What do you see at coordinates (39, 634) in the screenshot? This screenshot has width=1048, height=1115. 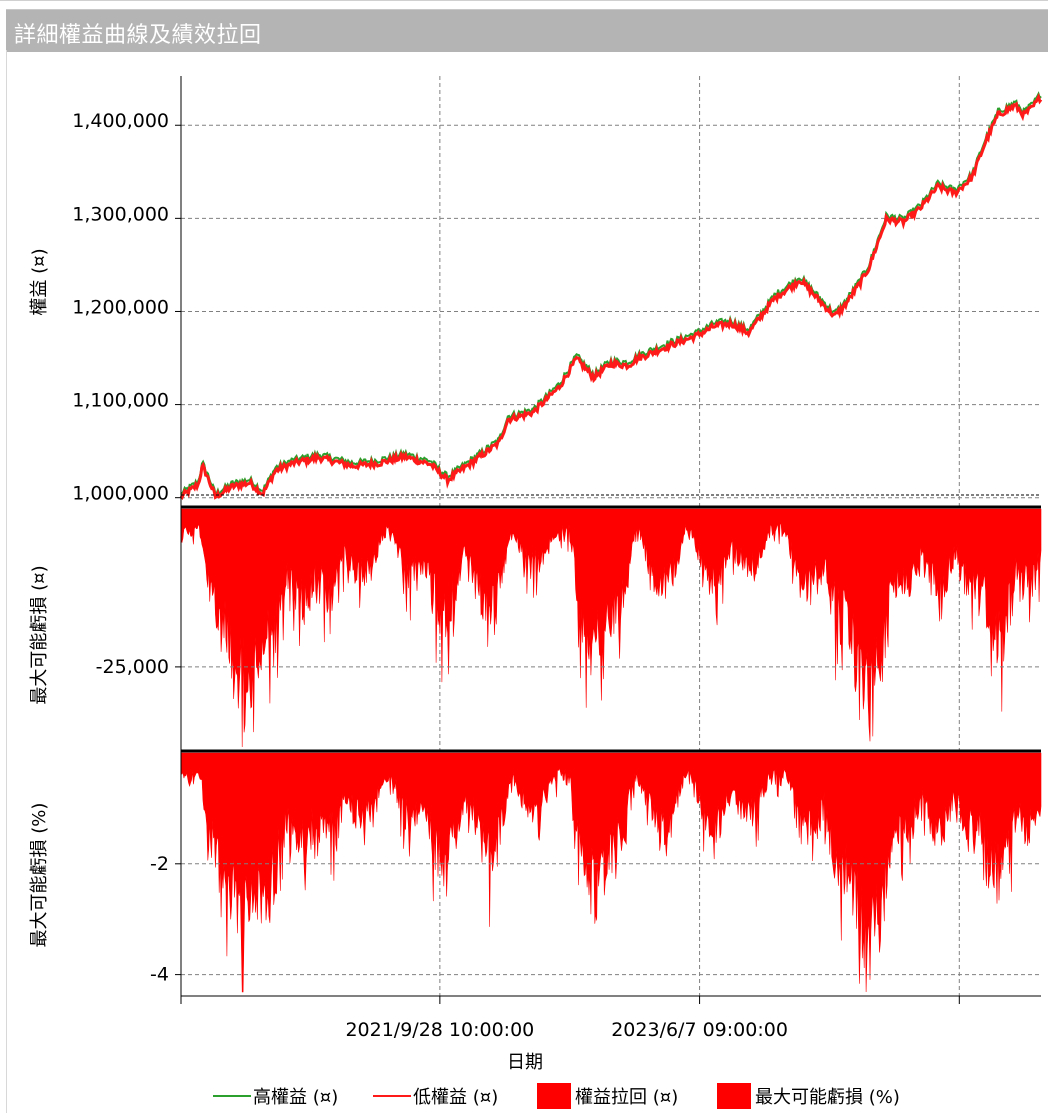 I see `y-axis-title: 最大可能虧損 (¤)` at bounding box center [39, 634].